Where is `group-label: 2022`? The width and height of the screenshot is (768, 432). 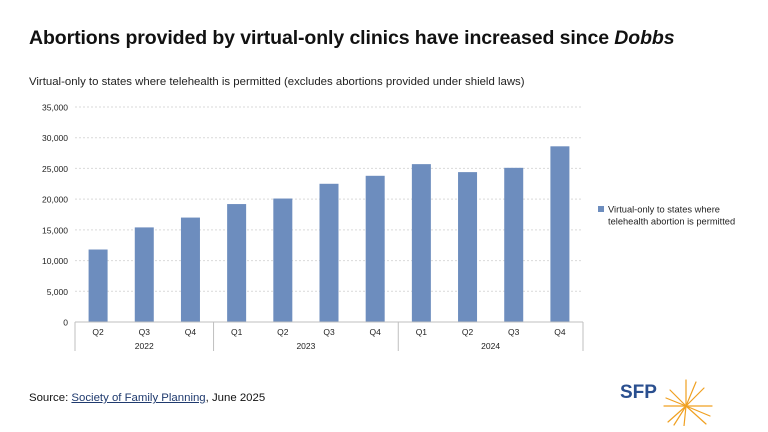 group-label: 2022 is located at coordinates (144, 346).